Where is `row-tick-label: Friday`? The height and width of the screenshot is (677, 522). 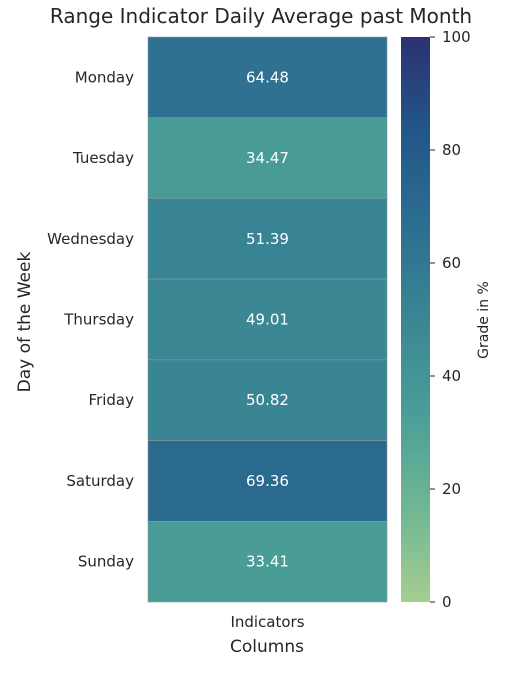
row-tick-label: Friday is located at coordinates (112, 400).